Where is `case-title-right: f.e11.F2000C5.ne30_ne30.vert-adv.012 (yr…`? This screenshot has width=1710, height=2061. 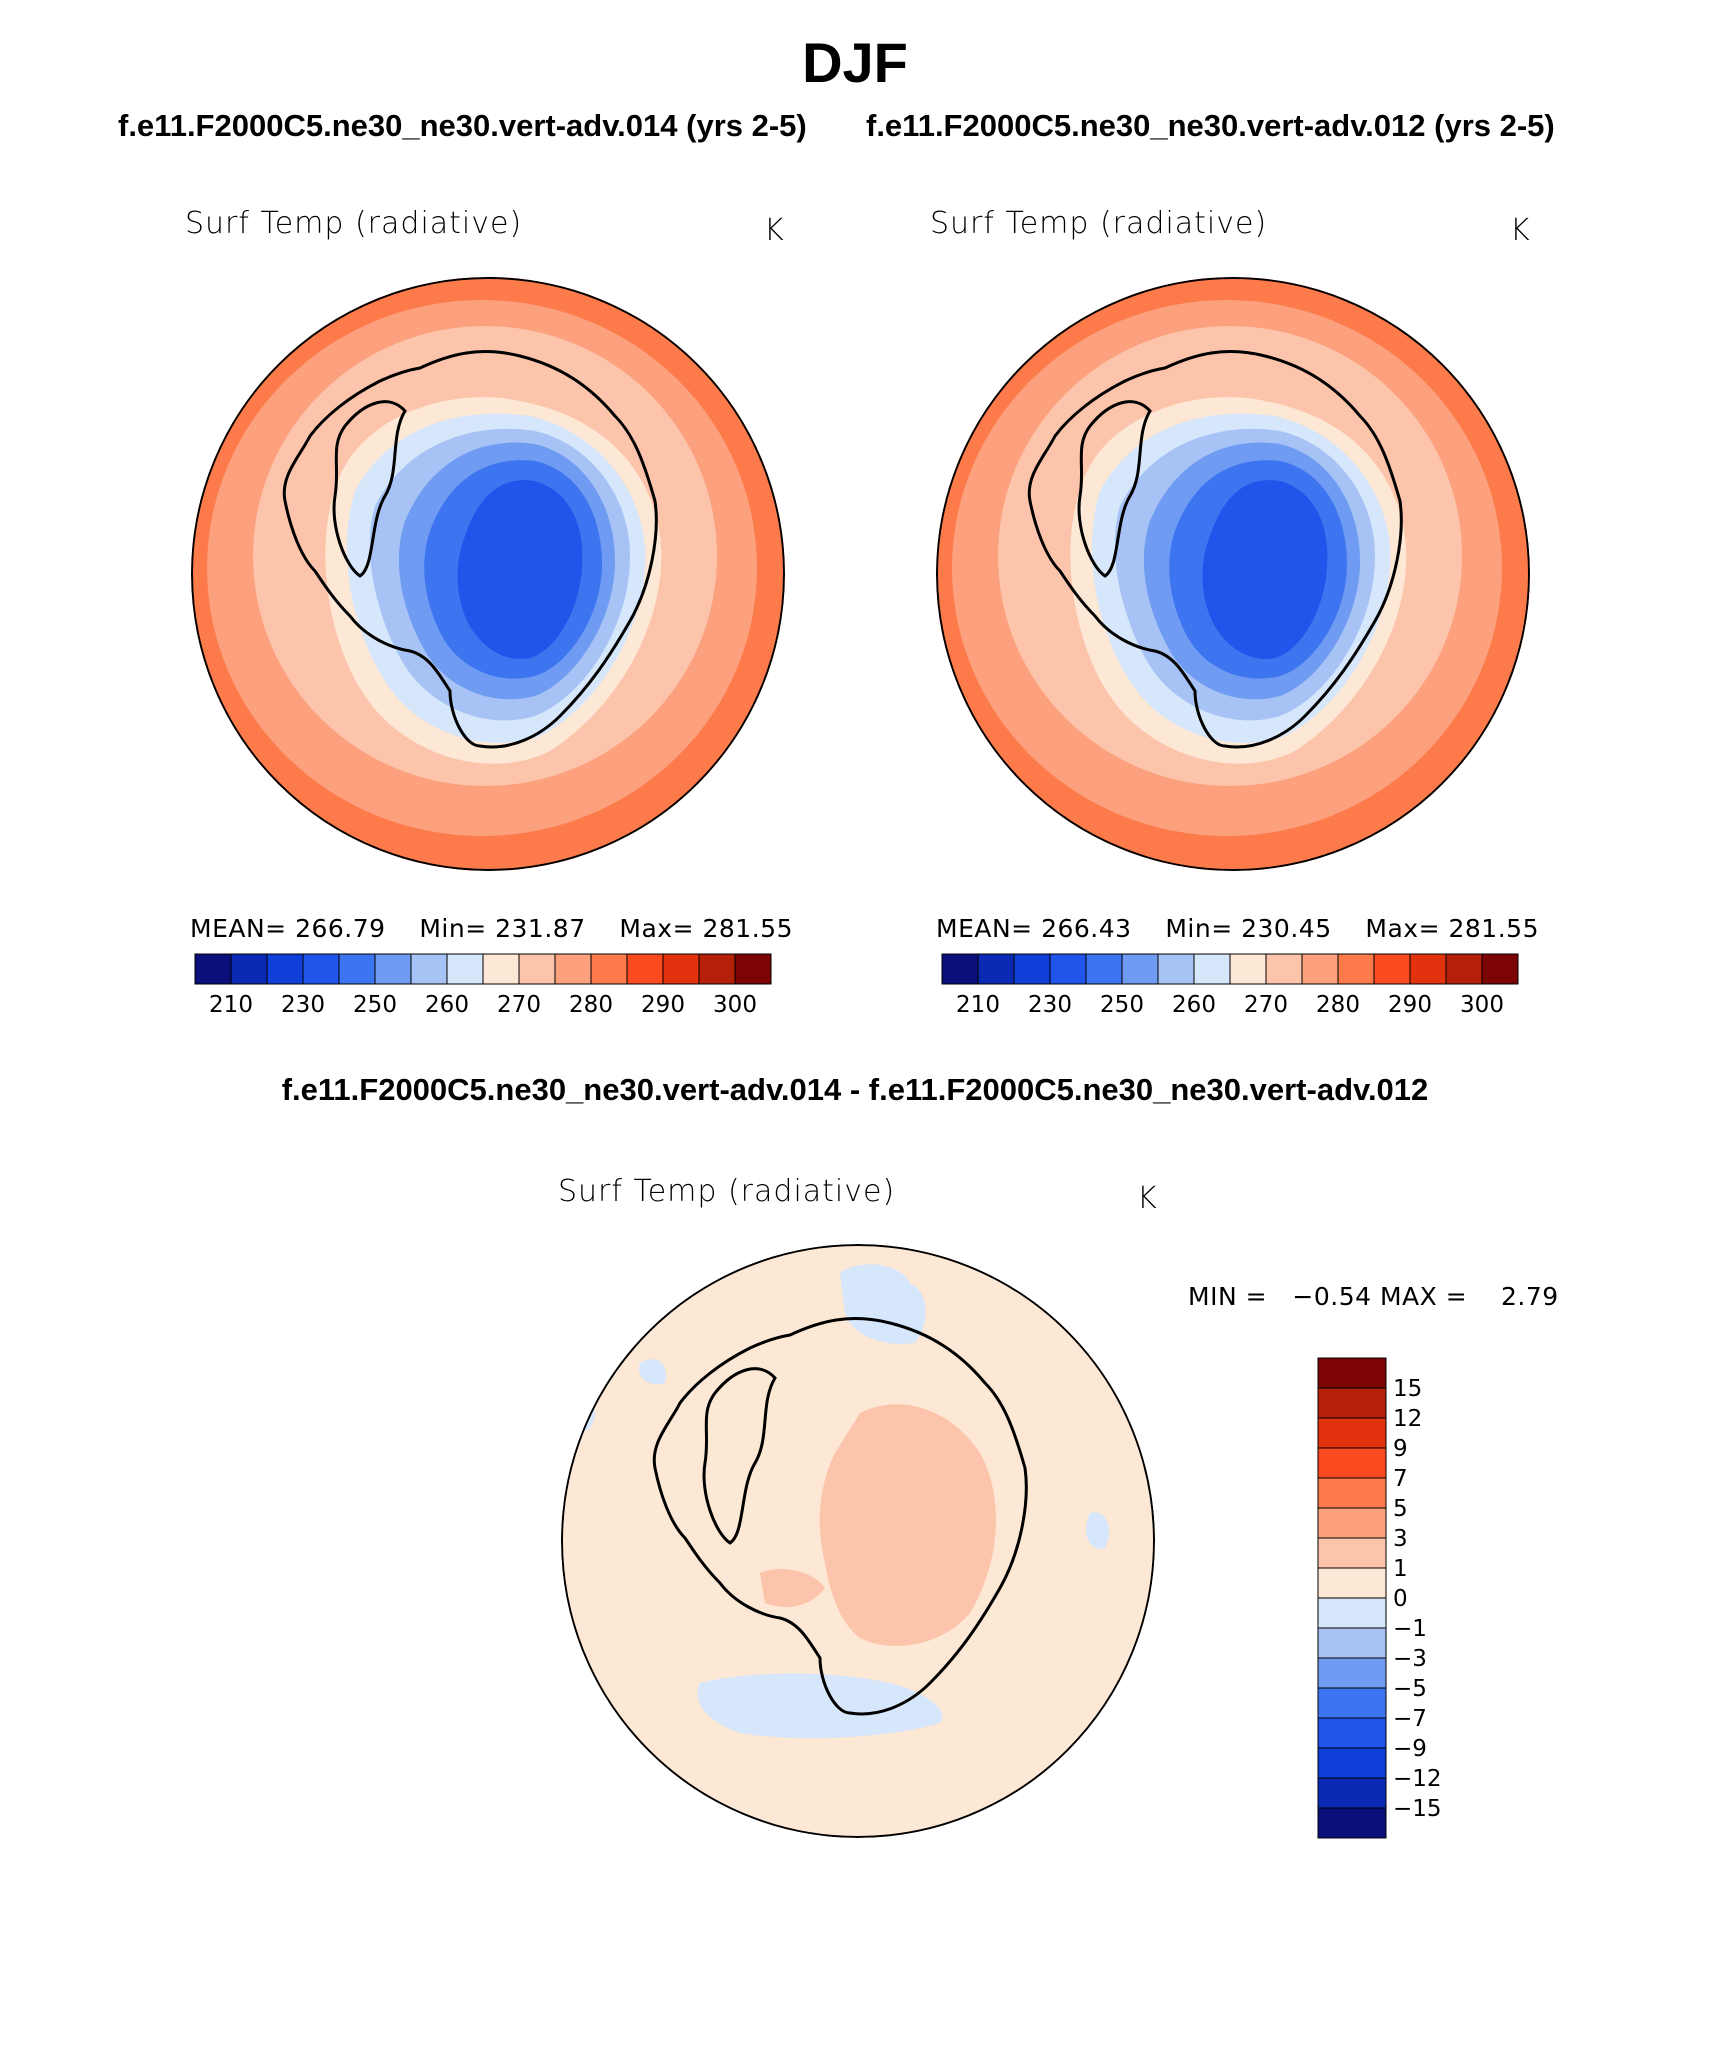
case-title-right: f.e11.F2000C5.ne30_ne30.vert-adv.012 (yr… is located at coordinates (1210, 125).